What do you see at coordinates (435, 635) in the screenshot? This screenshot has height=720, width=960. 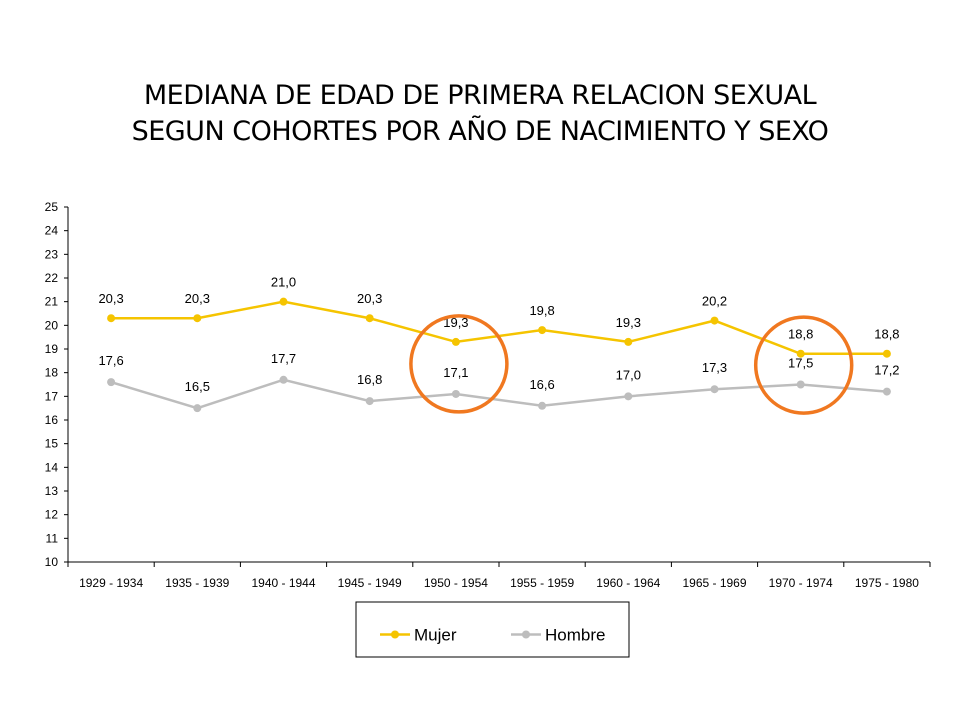 I see `legend-label-mujer: Mujer` at bounding box center [435, 635].